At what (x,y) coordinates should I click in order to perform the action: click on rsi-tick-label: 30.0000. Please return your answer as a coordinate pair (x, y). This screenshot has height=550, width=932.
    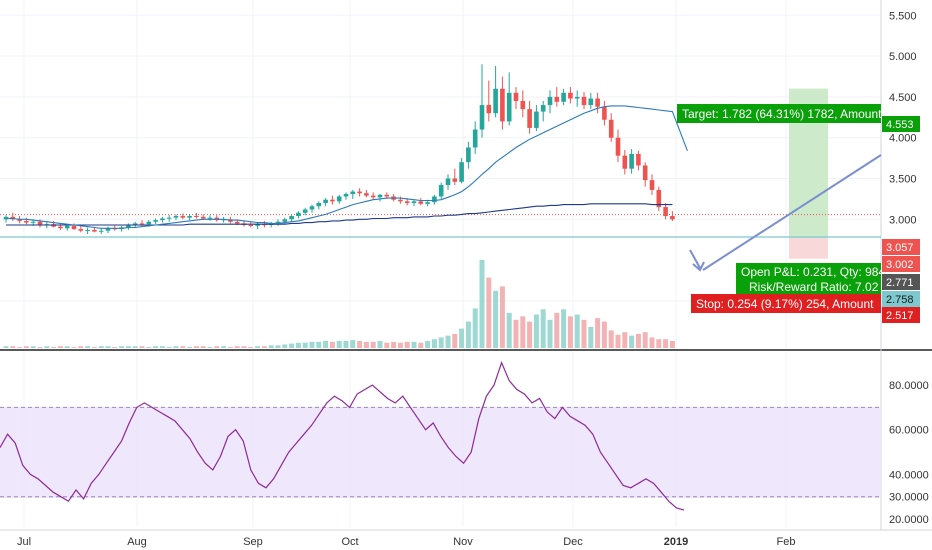
    Looking at the image, I should click on (909, 498).